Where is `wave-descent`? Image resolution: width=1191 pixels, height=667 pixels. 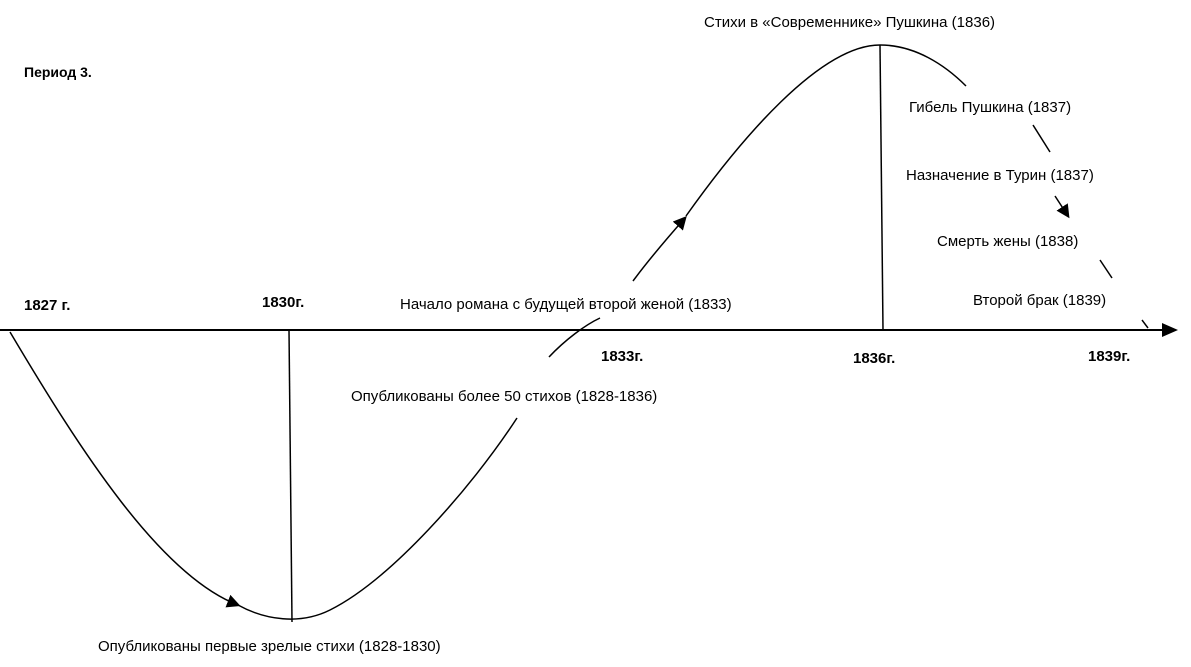
wave-descent is located at coordinates (125, 469).